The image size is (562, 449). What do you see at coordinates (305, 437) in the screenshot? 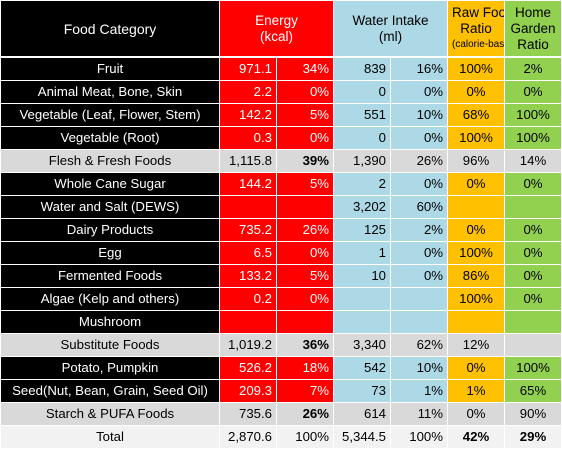
I see `energy-percent: 100%` at bounding box center [305, 437].